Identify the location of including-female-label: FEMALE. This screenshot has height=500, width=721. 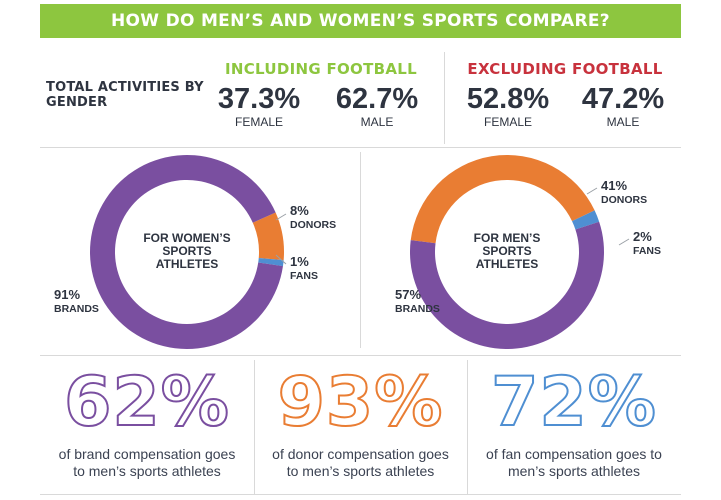
(258, 122).